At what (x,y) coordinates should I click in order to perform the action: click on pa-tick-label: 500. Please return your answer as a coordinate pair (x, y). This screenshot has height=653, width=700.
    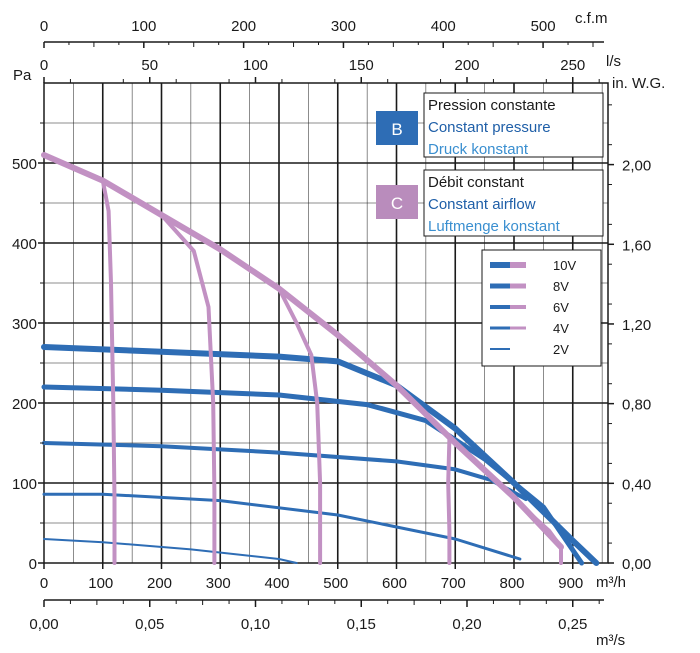
    Looking at the image, I should click on (24, 164).